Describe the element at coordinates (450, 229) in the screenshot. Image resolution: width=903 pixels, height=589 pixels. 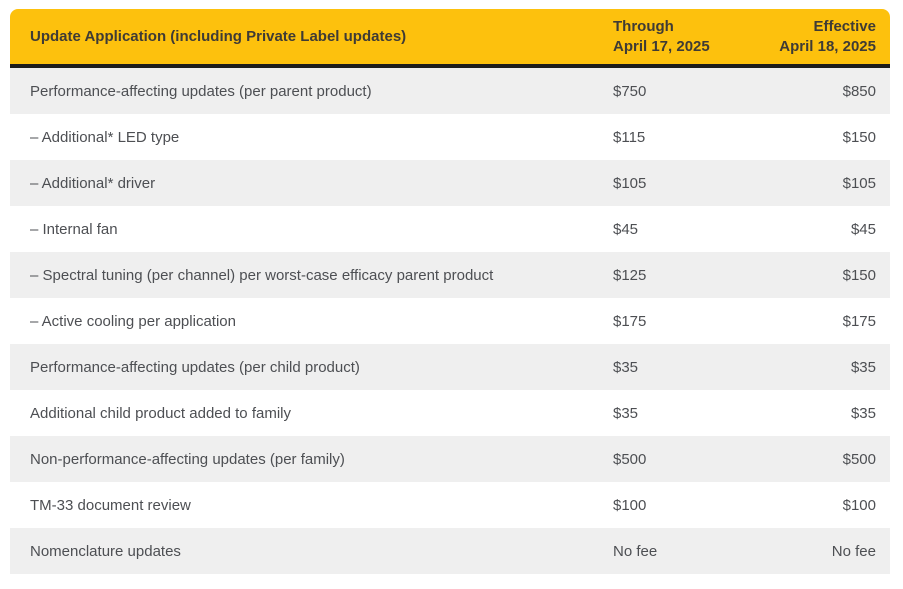
I see `table-row: – Internal fan $45 $45` at that location.